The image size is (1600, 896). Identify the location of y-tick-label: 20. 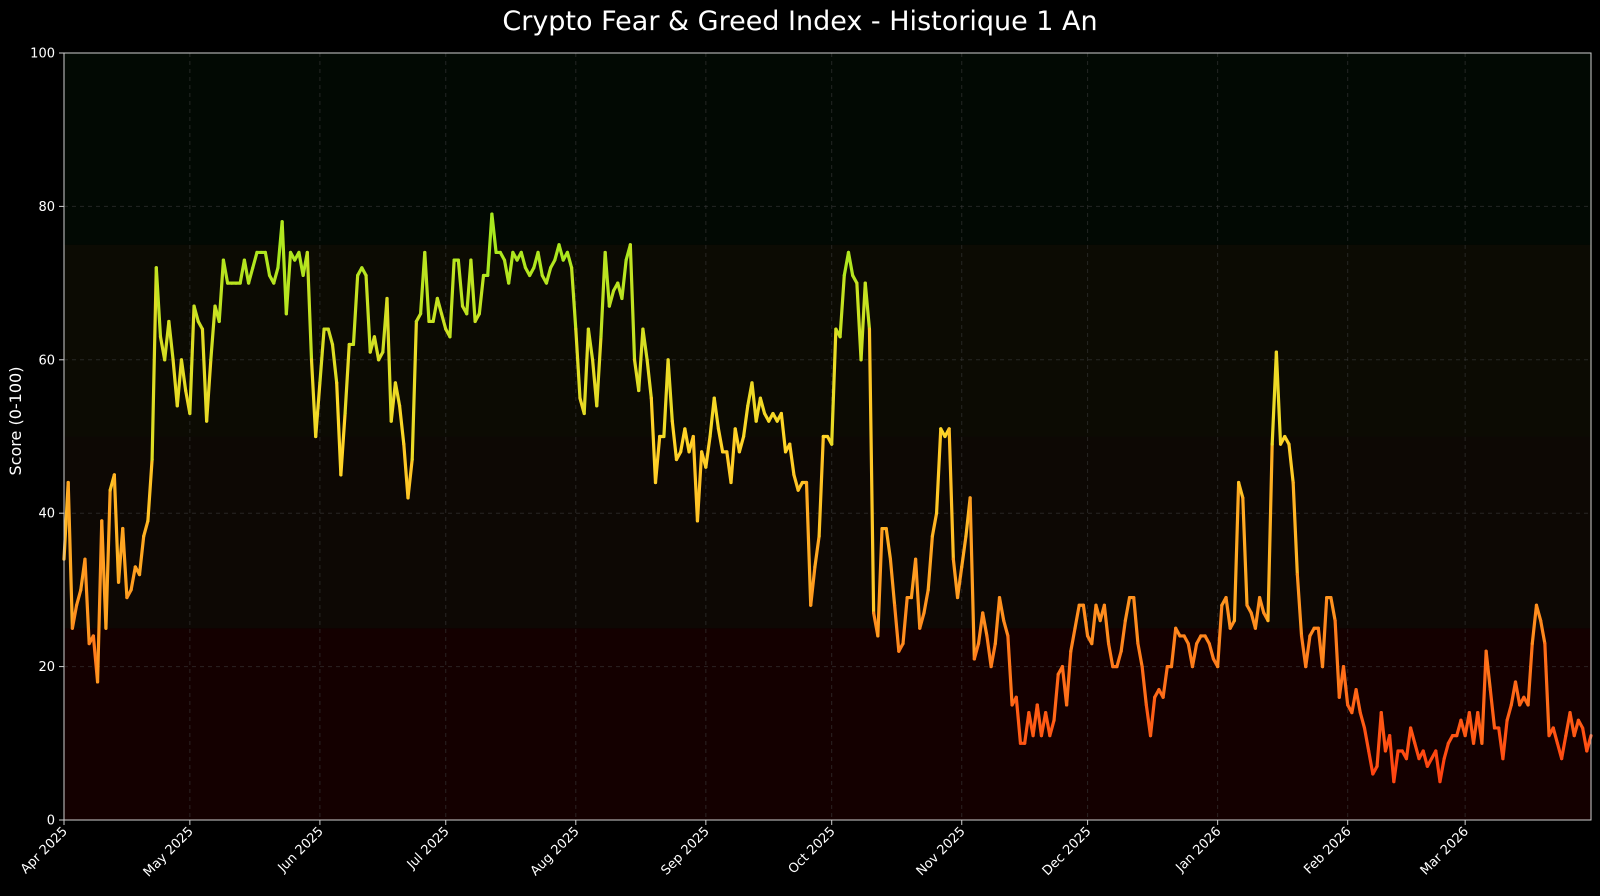
(46, 667).